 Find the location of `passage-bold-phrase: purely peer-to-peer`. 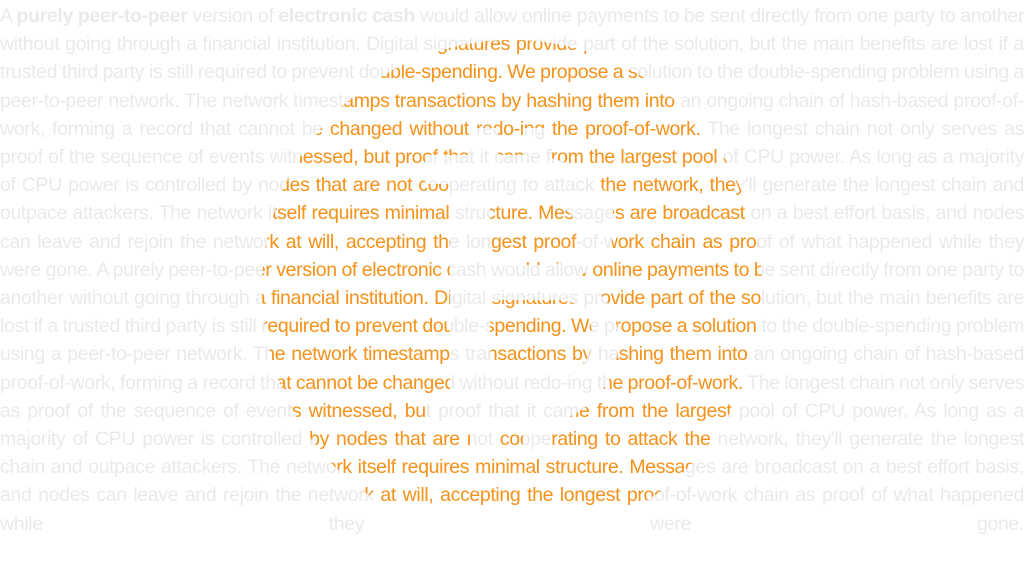

passage-bold-phrase: purely peer-to-peer is located at coordinates (102, 16).